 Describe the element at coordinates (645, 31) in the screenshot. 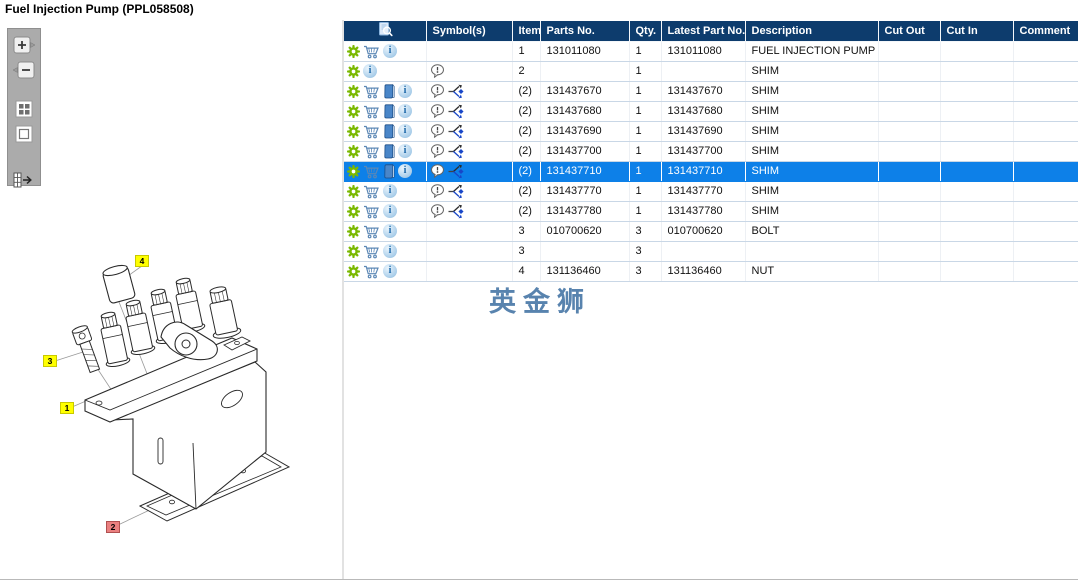

I see `column-header-qty: Qty.` at that location.